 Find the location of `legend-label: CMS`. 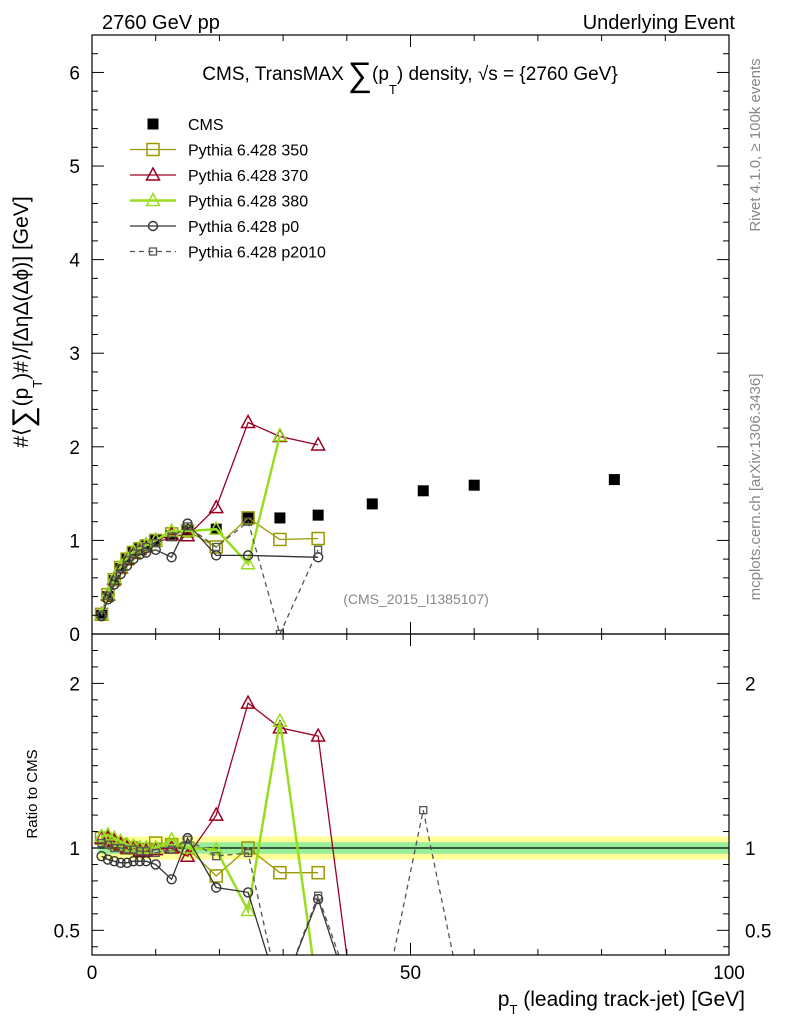

legend-label: CMS is located at coordinates (206, 125).